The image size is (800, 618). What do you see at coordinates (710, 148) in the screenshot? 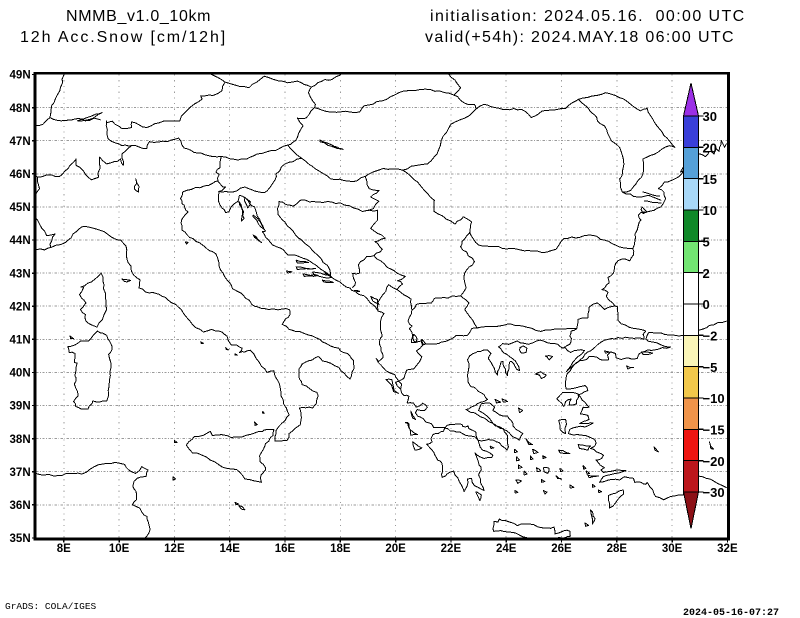
I see `svg-text: 20` at bounding box center [710, 148].